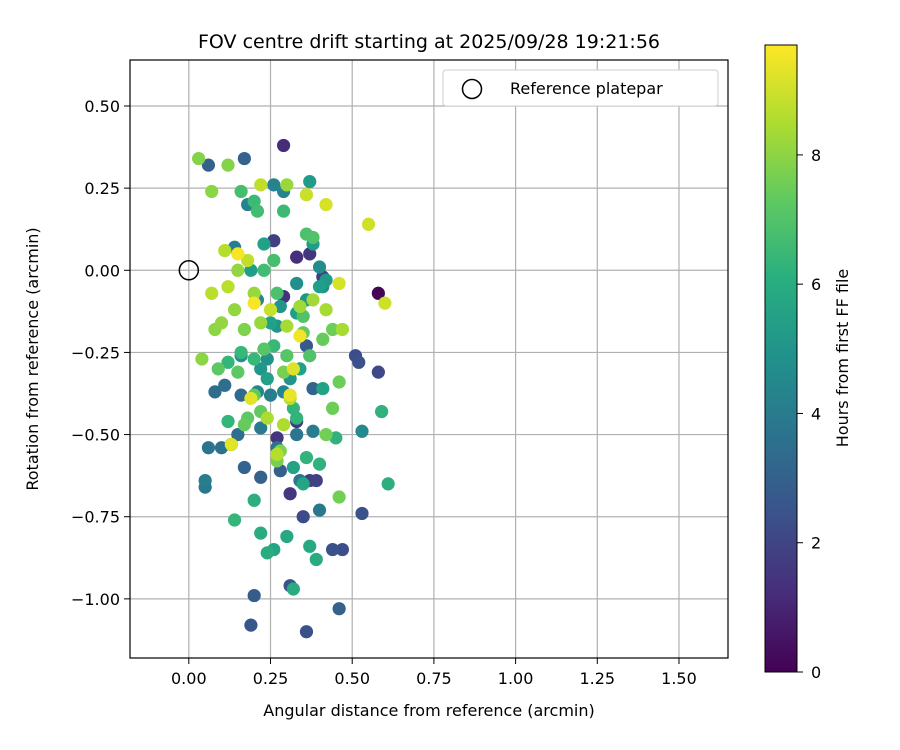  What do you see at coordinates (808, 363) in the screenshot?
I see `colorbar: 0 2 4 6 8 Hours from first FF file` at bounding box center [808, 363].